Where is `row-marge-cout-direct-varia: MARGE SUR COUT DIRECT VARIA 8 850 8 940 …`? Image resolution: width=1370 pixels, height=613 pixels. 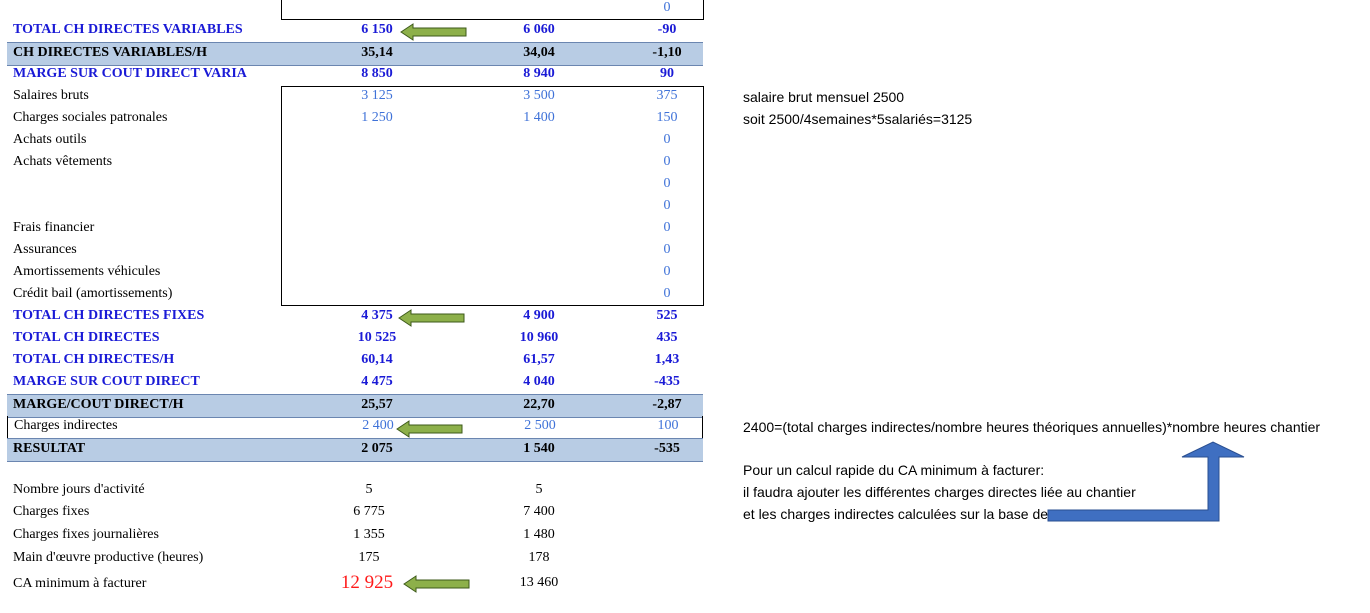
row-marge-cout-direct-varia: MARGE SUR COUT DIRECT VARIA 8 850 8 940 … is located at coordinates (355, 75).